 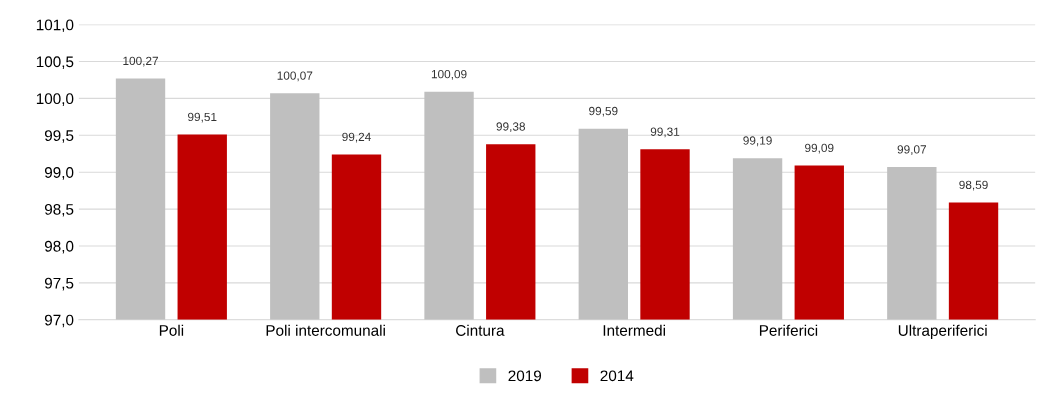 What do you see at coordinates (55, 99) in the screenshot?
I see `y-tick-label: 100,0` at bounding box center [55, 99].